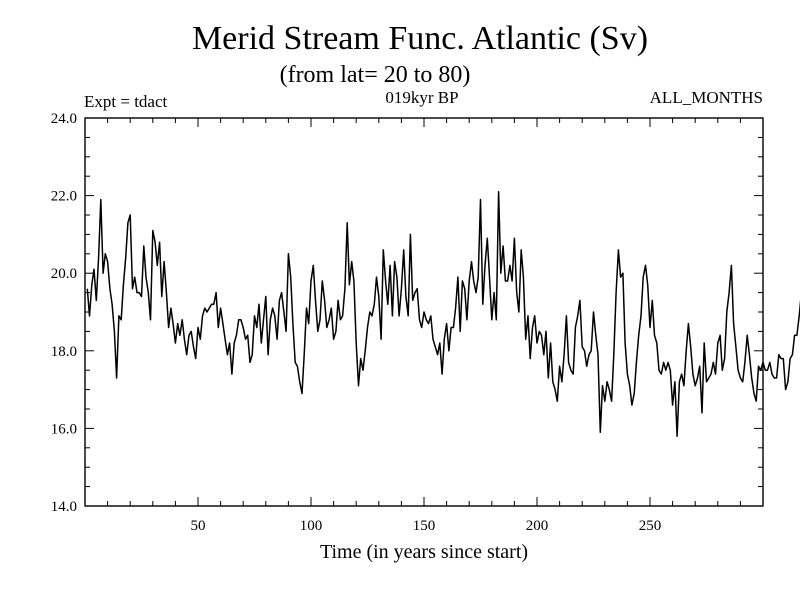 This screenshot has height=600, width=800. I want to click on x-tick-label: 250, so click(650, 526).